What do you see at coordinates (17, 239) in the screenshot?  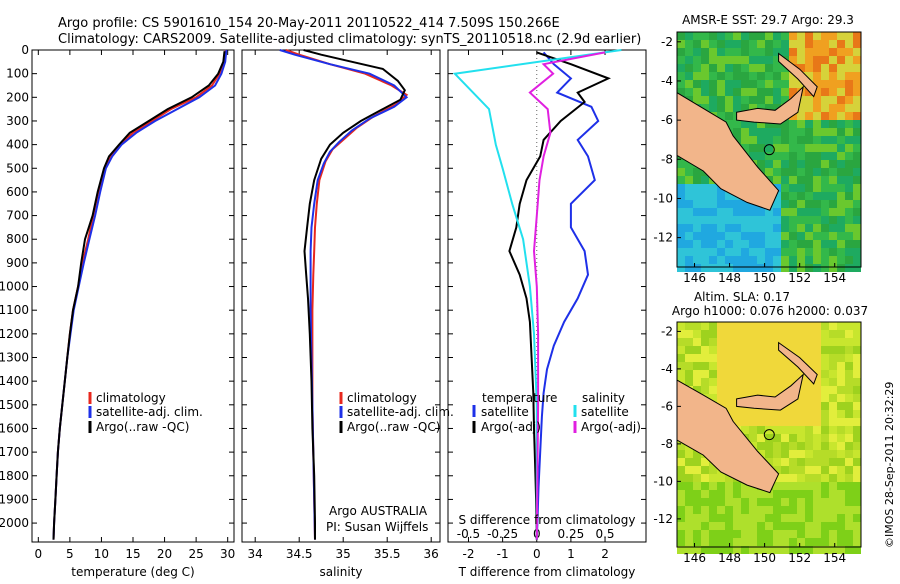 I see `y-tick-label: 800` at bounding box center [17, 239].